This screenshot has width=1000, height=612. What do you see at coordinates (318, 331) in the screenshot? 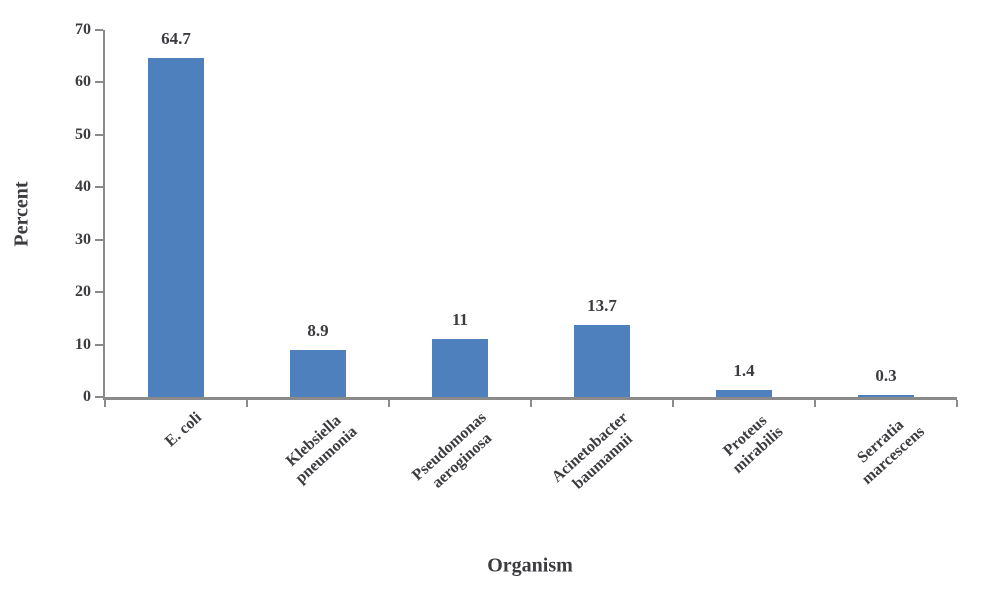
I see `bar-value-label: 8.9` at bounding box center [318, 331].